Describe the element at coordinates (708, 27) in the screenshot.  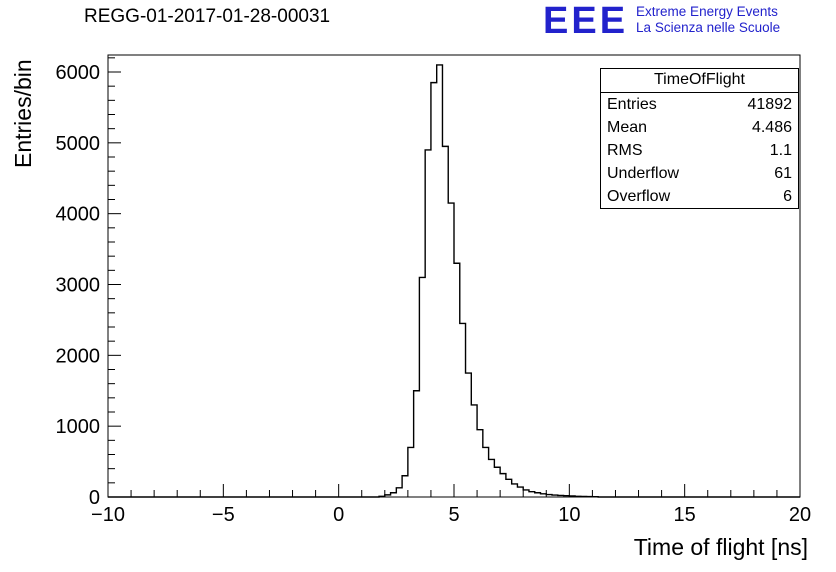
I see `eee-logo-line2: La Scienza nelle Scuole` at that location.